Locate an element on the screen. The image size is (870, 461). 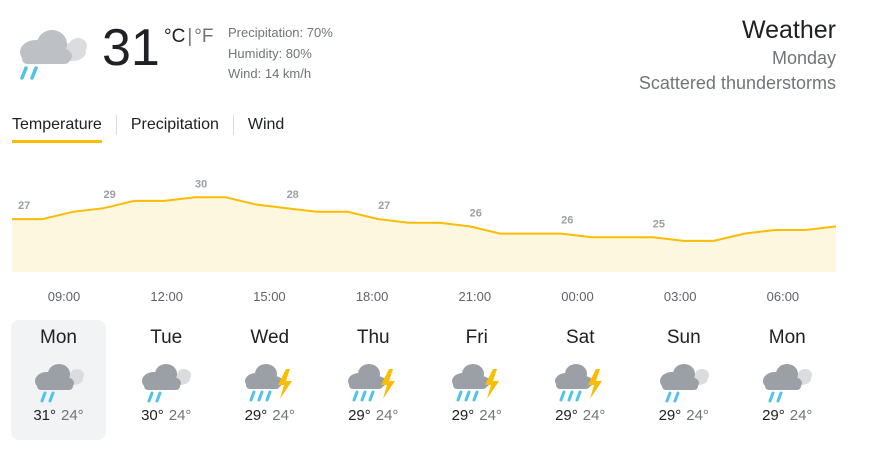
day-forecast-item: Mon 29° 24° is located at coordinates (788, 380).